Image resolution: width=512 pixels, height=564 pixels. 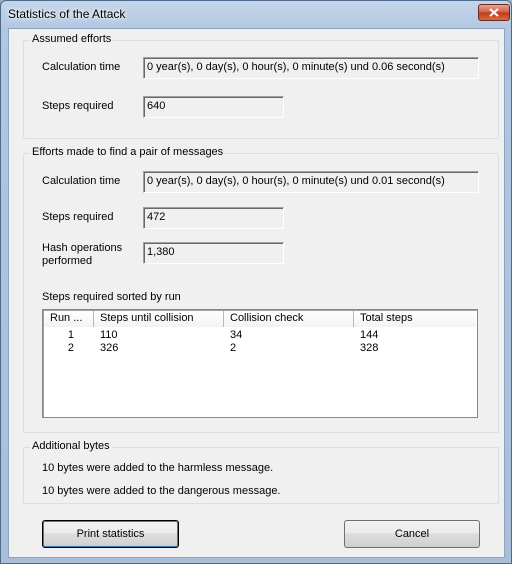 I want to click on window-title: Statistics of the Attack, so click(x=67, y=14).